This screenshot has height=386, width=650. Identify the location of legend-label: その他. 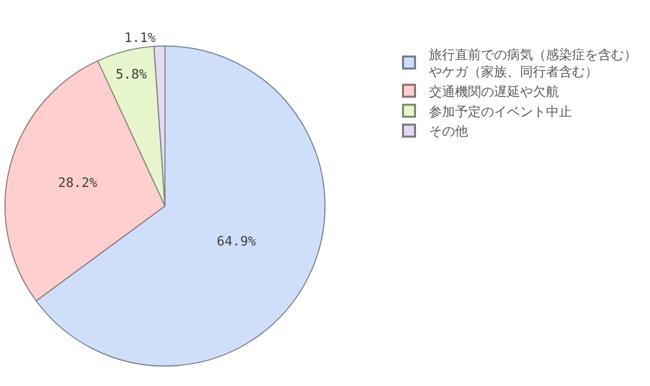
(448, 132).